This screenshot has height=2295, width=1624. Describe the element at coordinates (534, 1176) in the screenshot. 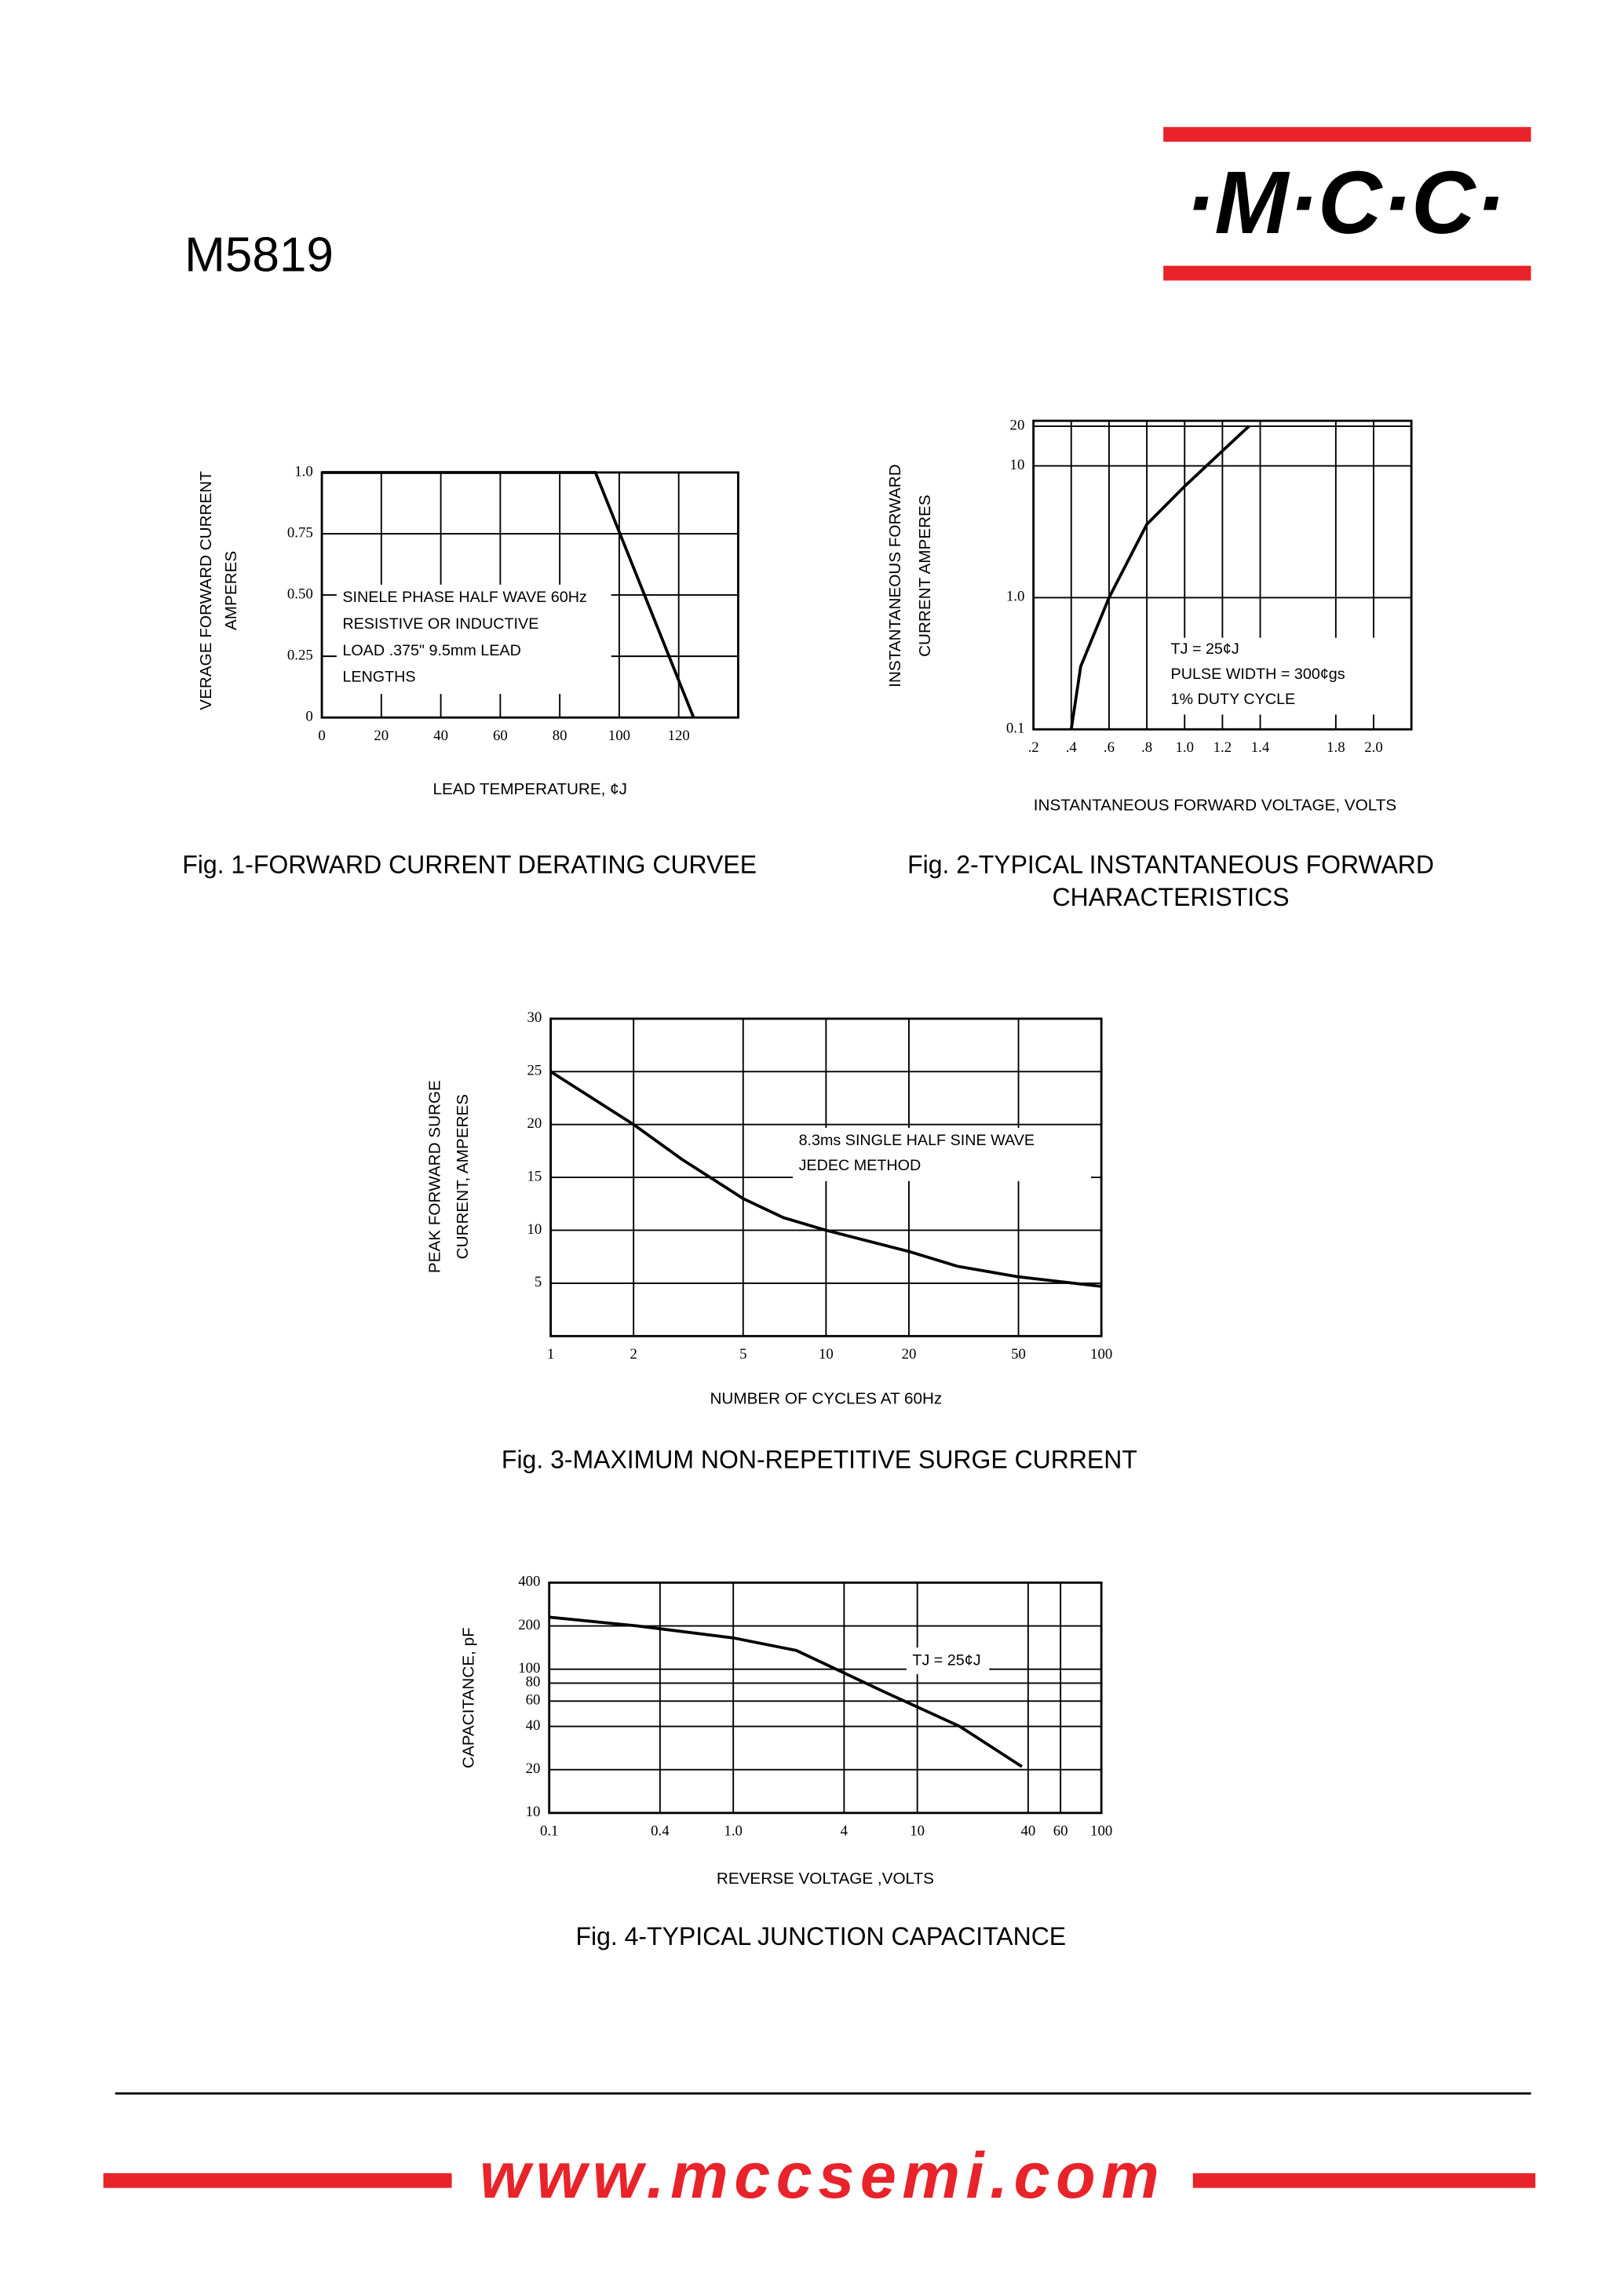

I see `y-tick-label: 15` at that location.